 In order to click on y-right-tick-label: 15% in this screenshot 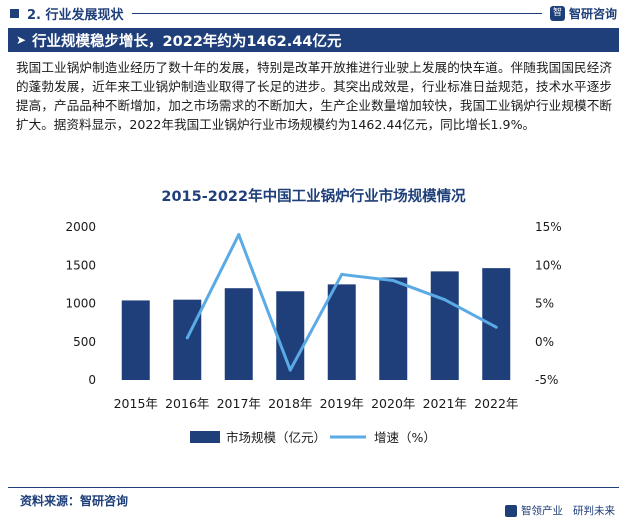, I will do `click(548, 227)`.